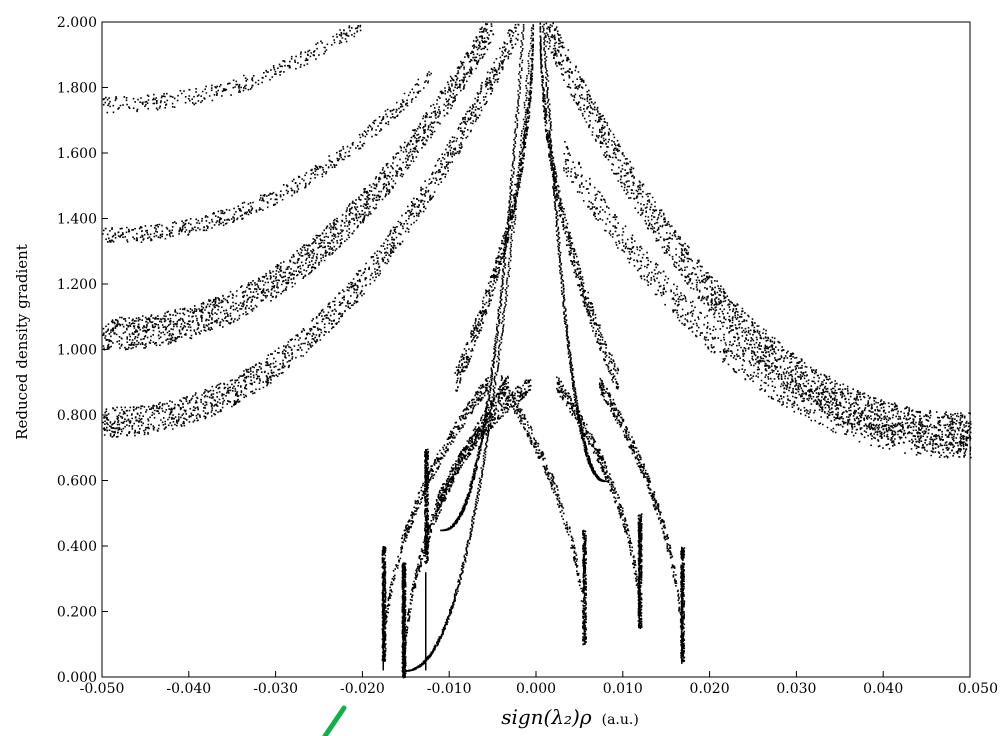 Image resolution: width=1001 pixels, height=736 pixels. What do you see at coordinates (77, 351) in the screenshot?
I see `y-tick-label: 1.000` at bounding box center [77, 351].